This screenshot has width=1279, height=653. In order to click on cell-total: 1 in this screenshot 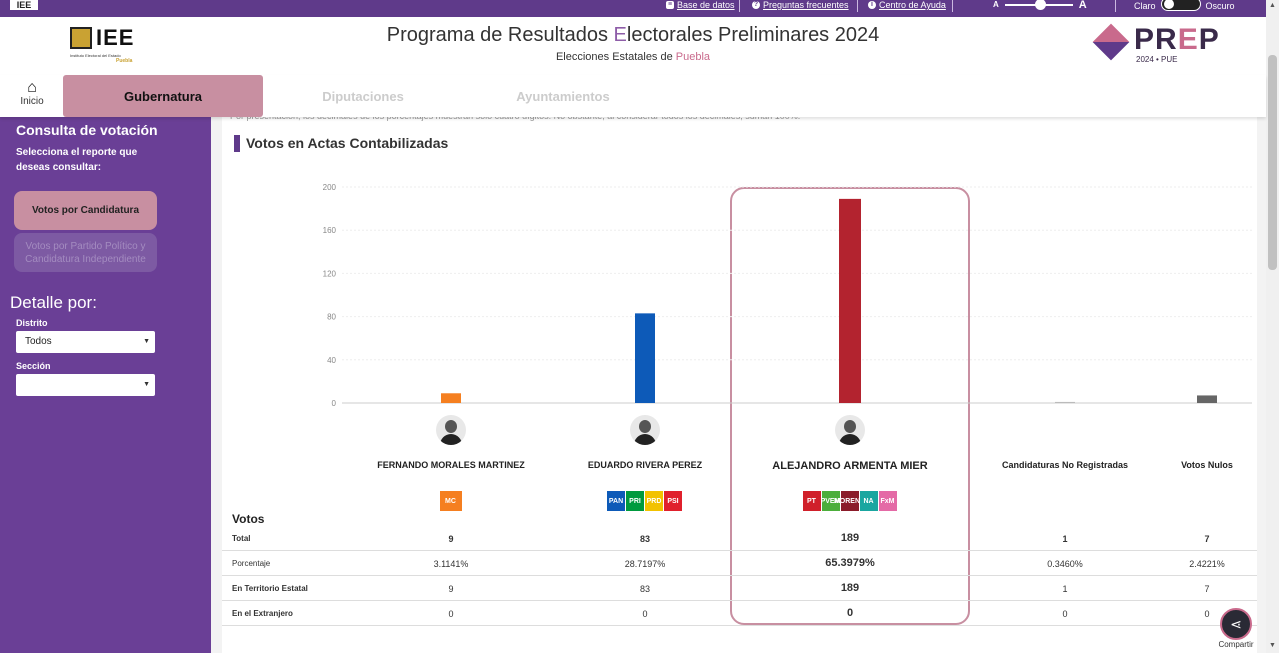, I will do `click(1065, 539)`.